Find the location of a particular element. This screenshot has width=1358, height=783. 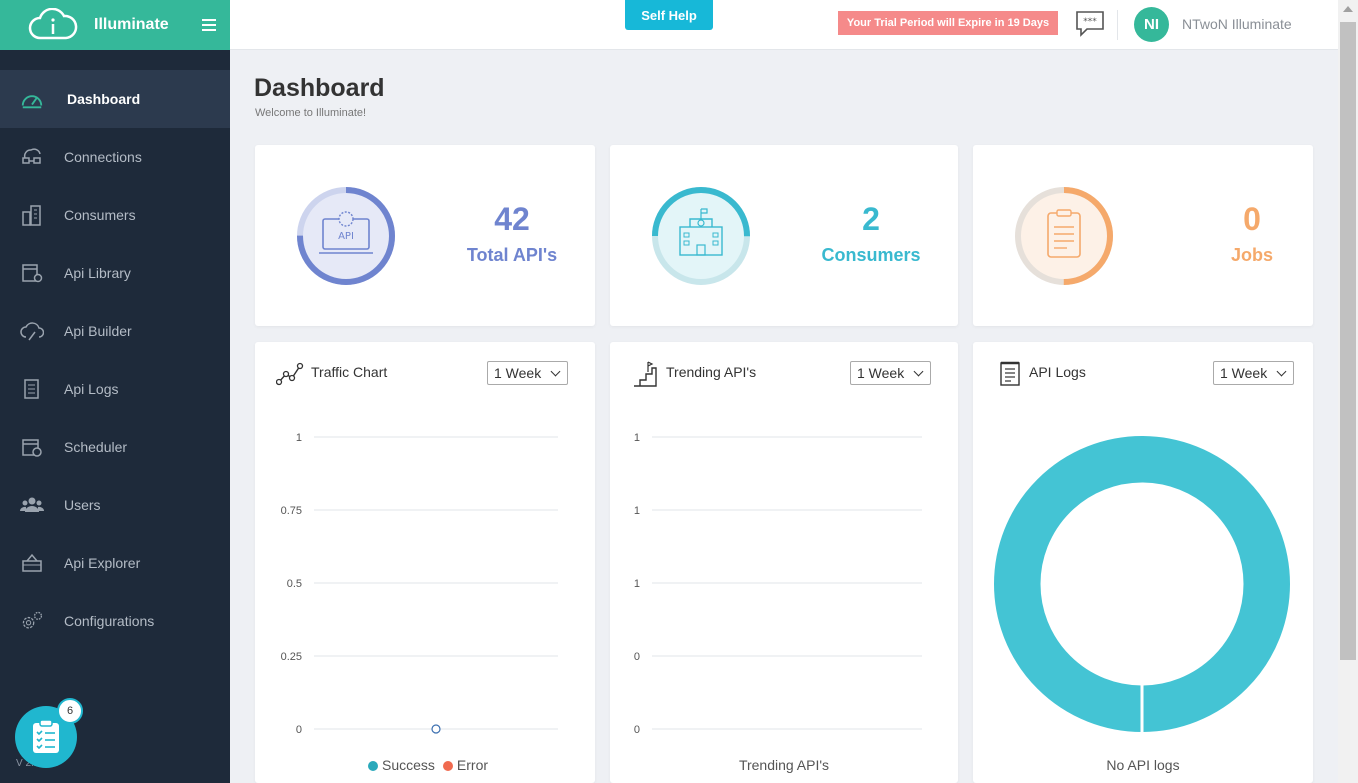

trending-stairs-icon is located at coordinates (645, 374).